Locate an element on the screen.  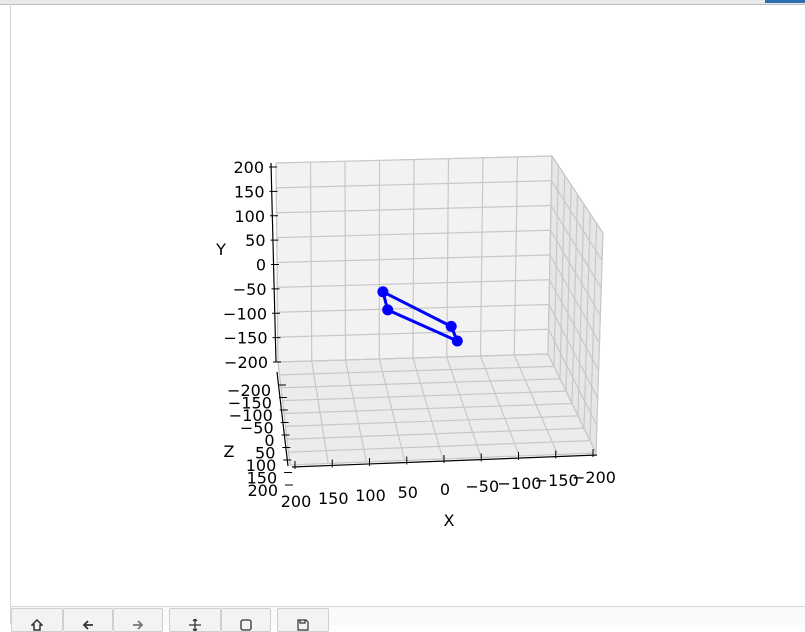
zoom-button is located at coordinates (246, 620).